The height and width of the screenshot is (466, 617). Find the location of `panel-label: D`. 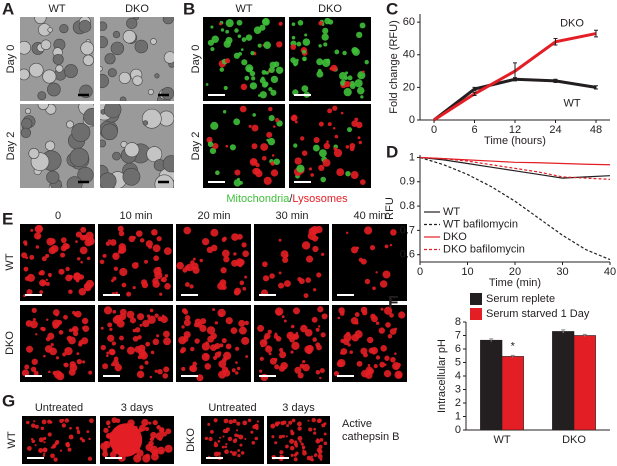

panel-label: D is located at coordinates (392, 151).